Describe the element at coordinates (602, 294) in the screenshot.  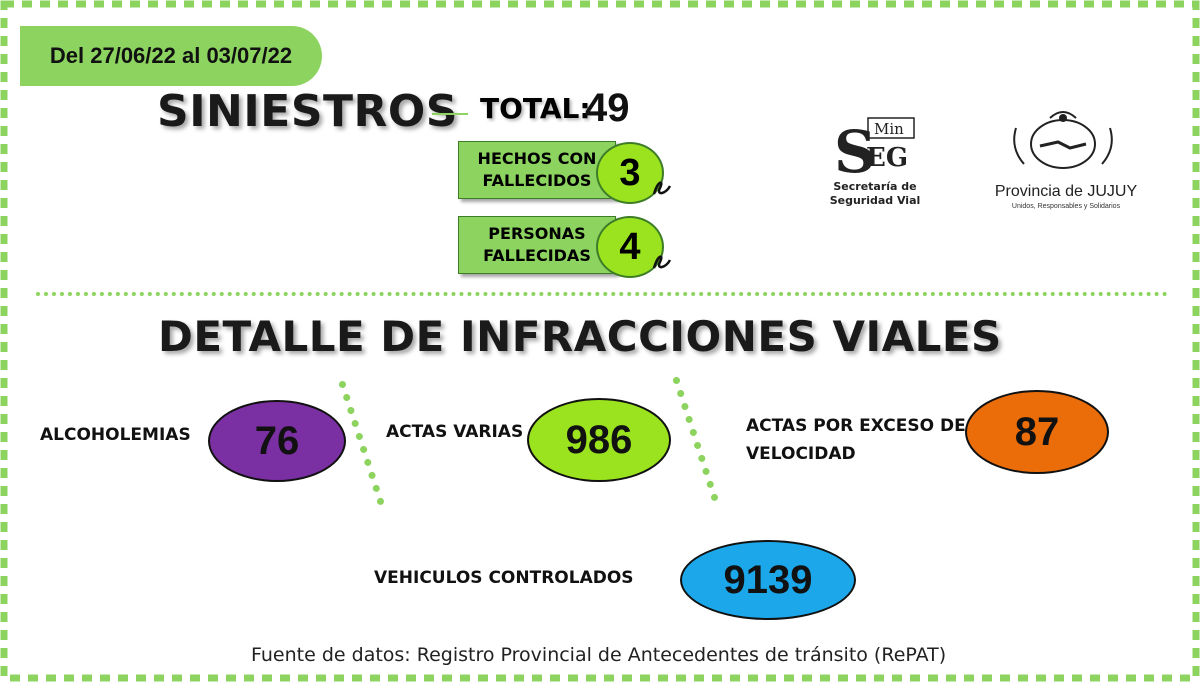
I see `section-divider` at that location.